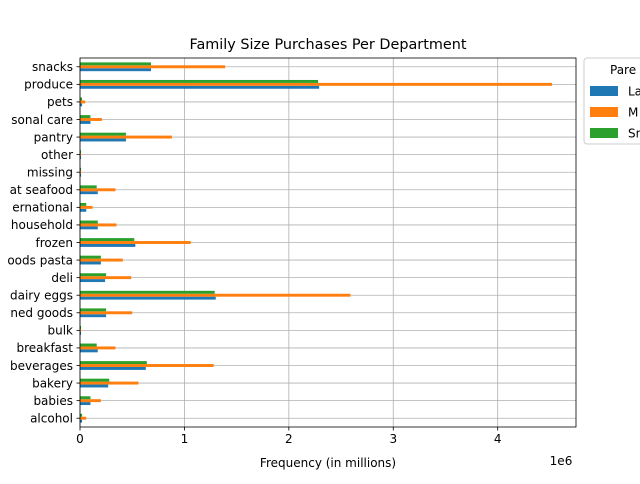 This screenshot has height=484, width=640. Describe the element at coordinates (561, 461) in the screenshot. I see `x-axis-offset-label: 1e6` at that location.